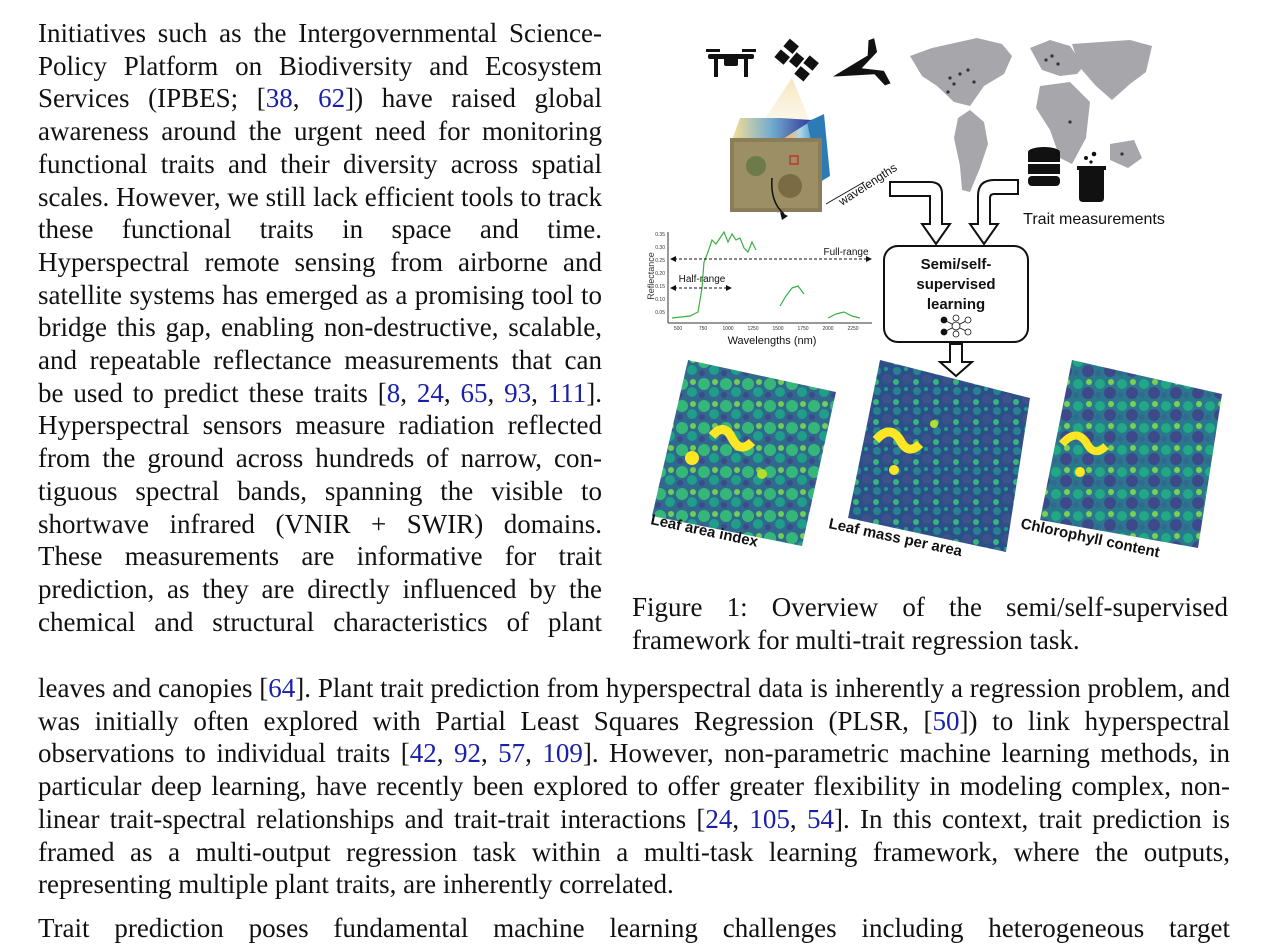  I want to click on sample-site-markers, so click(1035, 105).